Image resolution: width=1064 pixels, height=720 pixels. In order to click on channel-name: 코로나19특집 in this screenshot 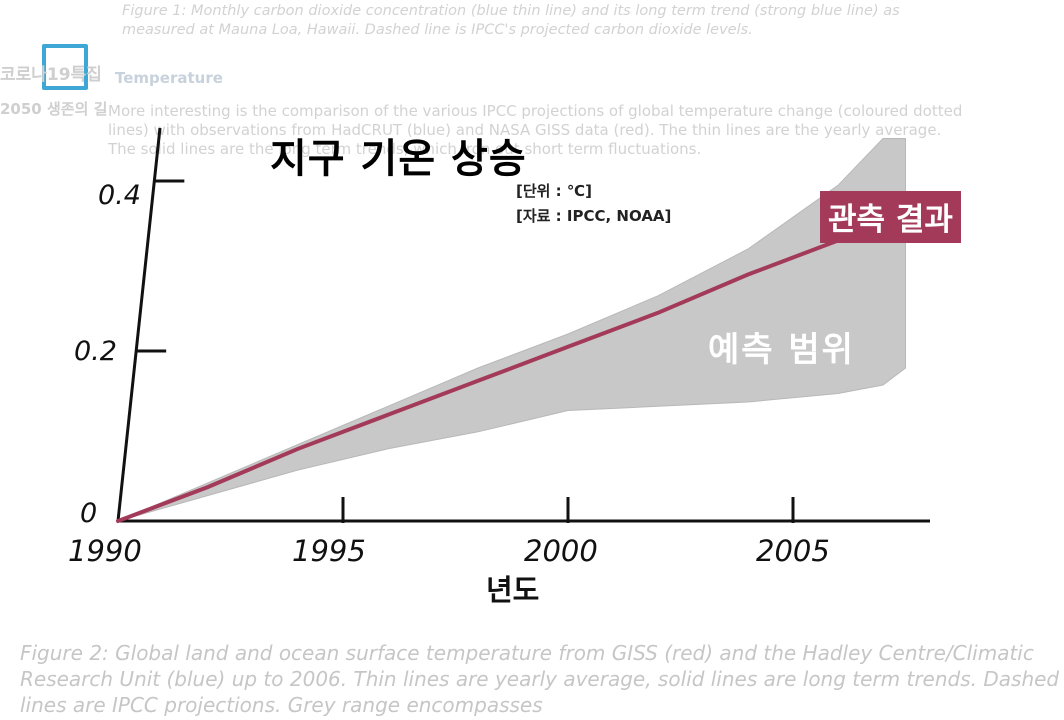, I will do `click(51, 75)`.